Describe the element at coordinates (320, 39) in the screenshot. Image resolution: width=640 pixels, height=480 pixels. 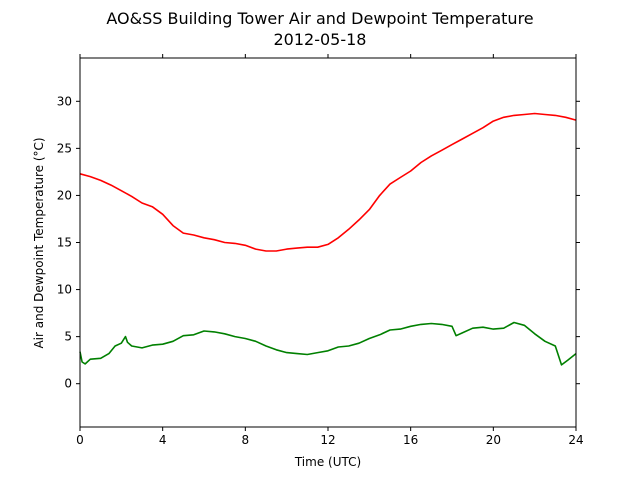
I see `chart-subtitle: 2012-05-18` at that location.